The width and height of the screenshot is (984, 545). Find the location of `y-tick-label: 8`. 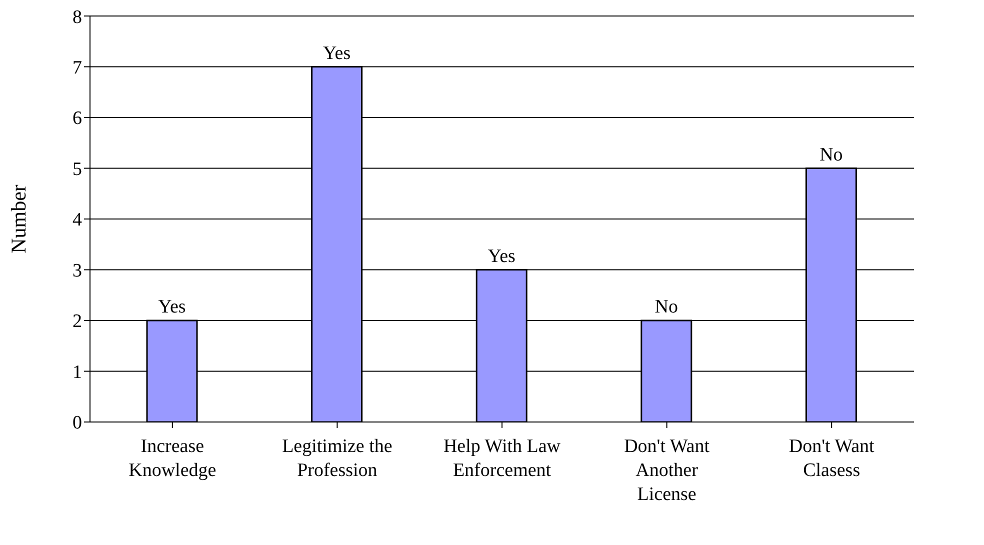

y-tick-label: 8 is located at coordinates (77, 17).